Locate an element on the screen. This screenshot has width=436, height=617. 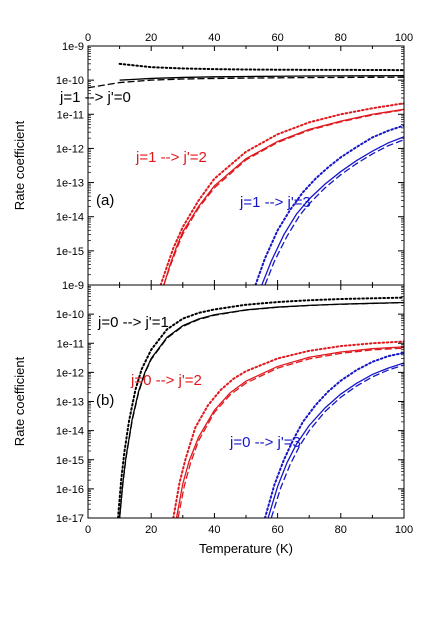
panel-label: (b) is located at coordinates (105, 400).